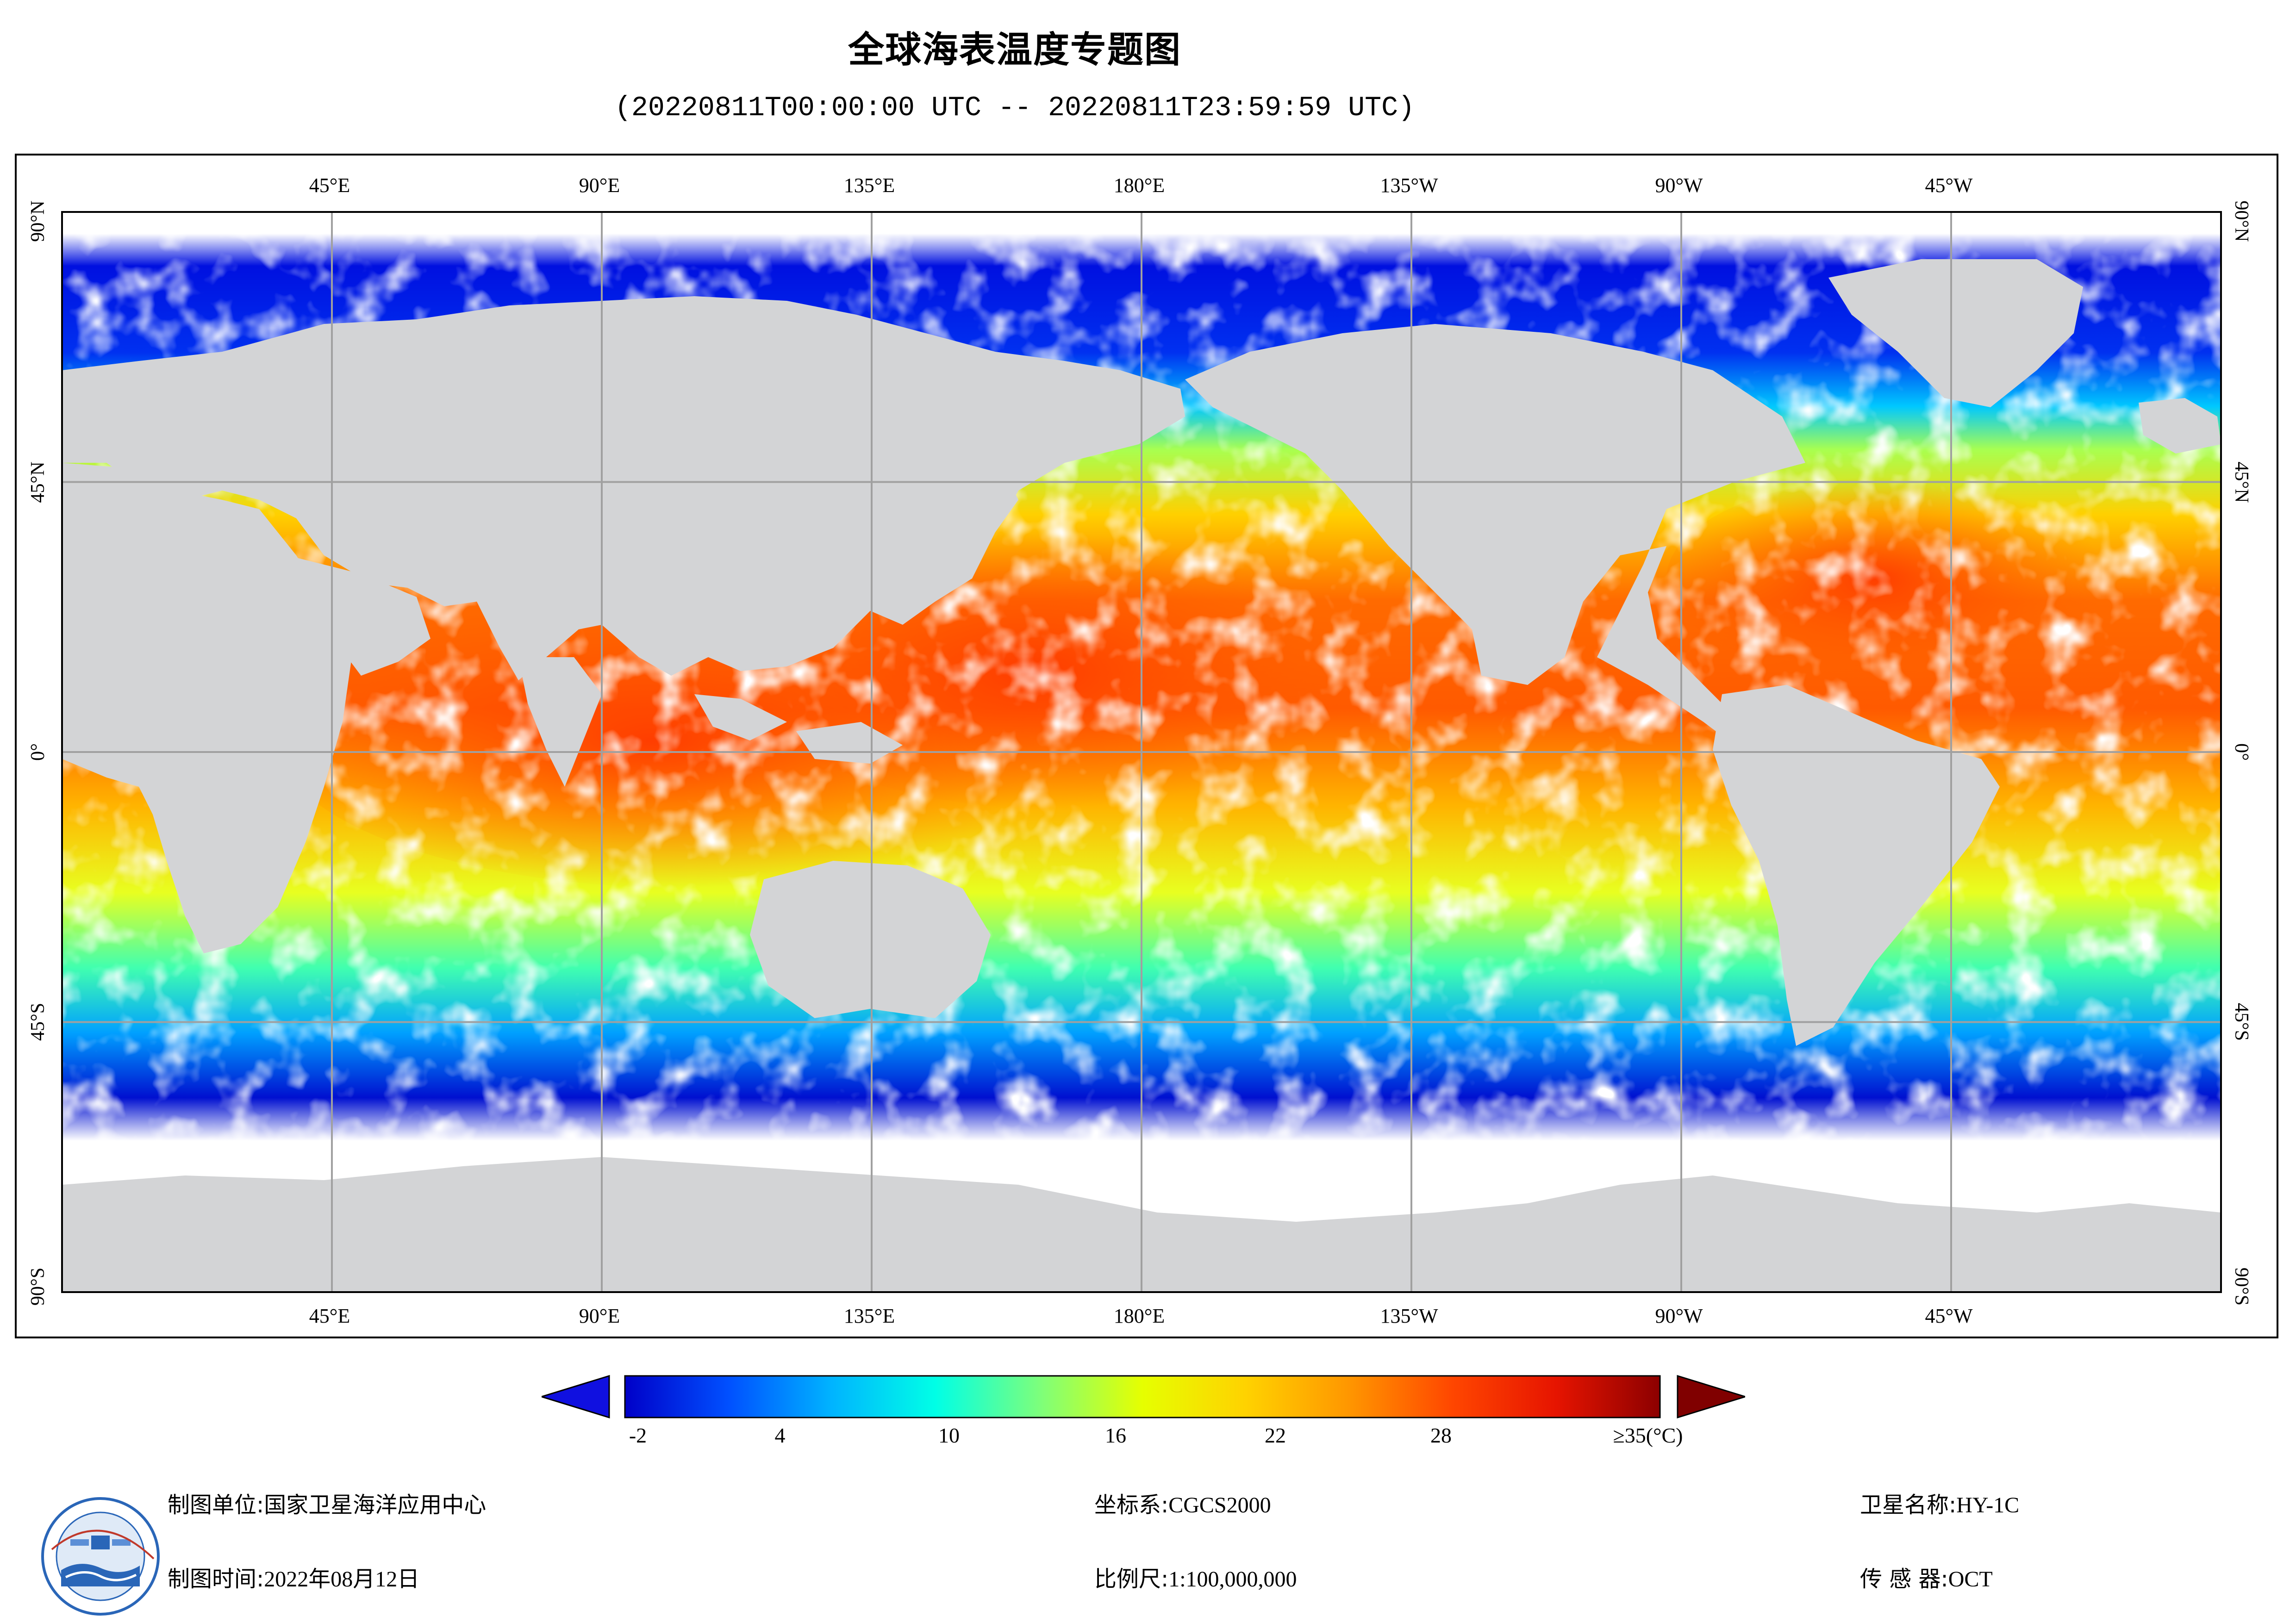 The width and height of the screenshot is (2296, 1623). What do you see at coordinates (1988, 1505) in the screenshot?
I see `satellite-name-value: HY-1C` at bounding box center [1988, 1505].